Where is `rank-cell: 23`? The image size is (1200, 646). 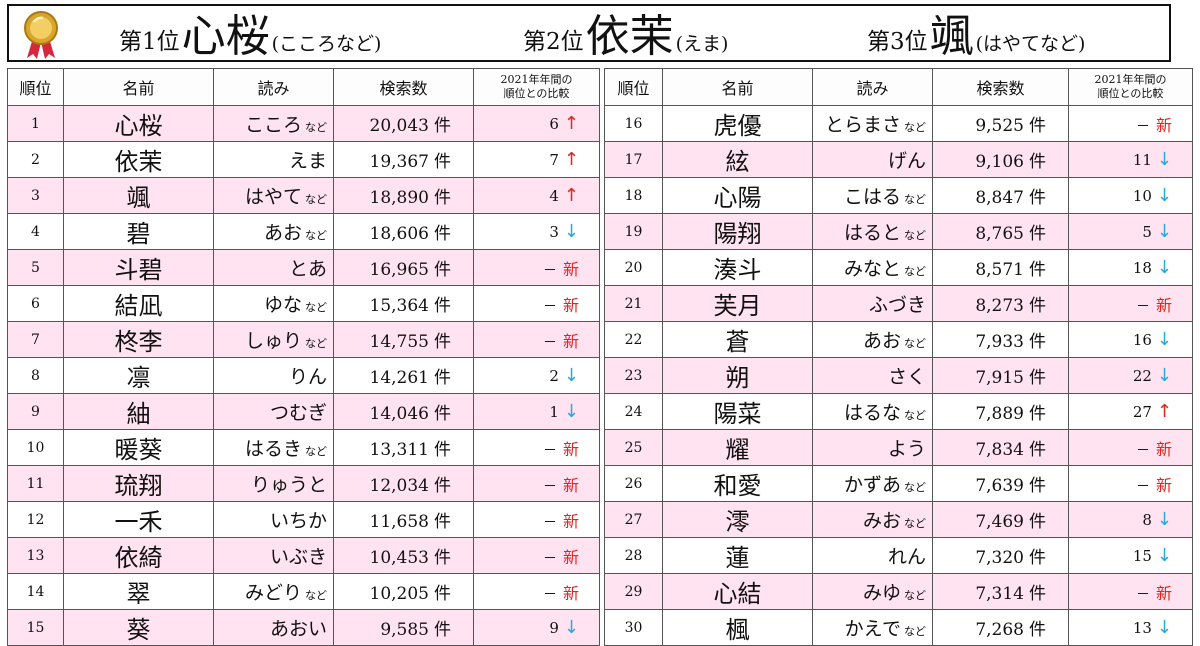
rank-cell: 23 is located at coordinates (633, 375).